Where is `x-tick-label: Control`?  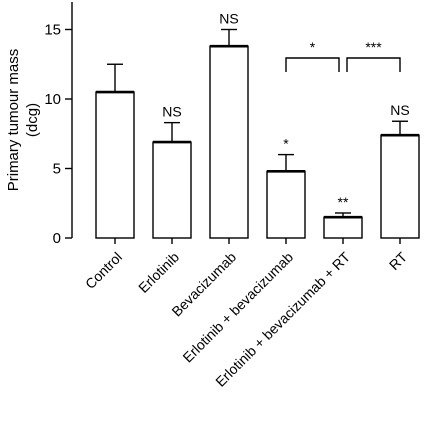 x-tick-label: Control is located at coordinates (103, 270).